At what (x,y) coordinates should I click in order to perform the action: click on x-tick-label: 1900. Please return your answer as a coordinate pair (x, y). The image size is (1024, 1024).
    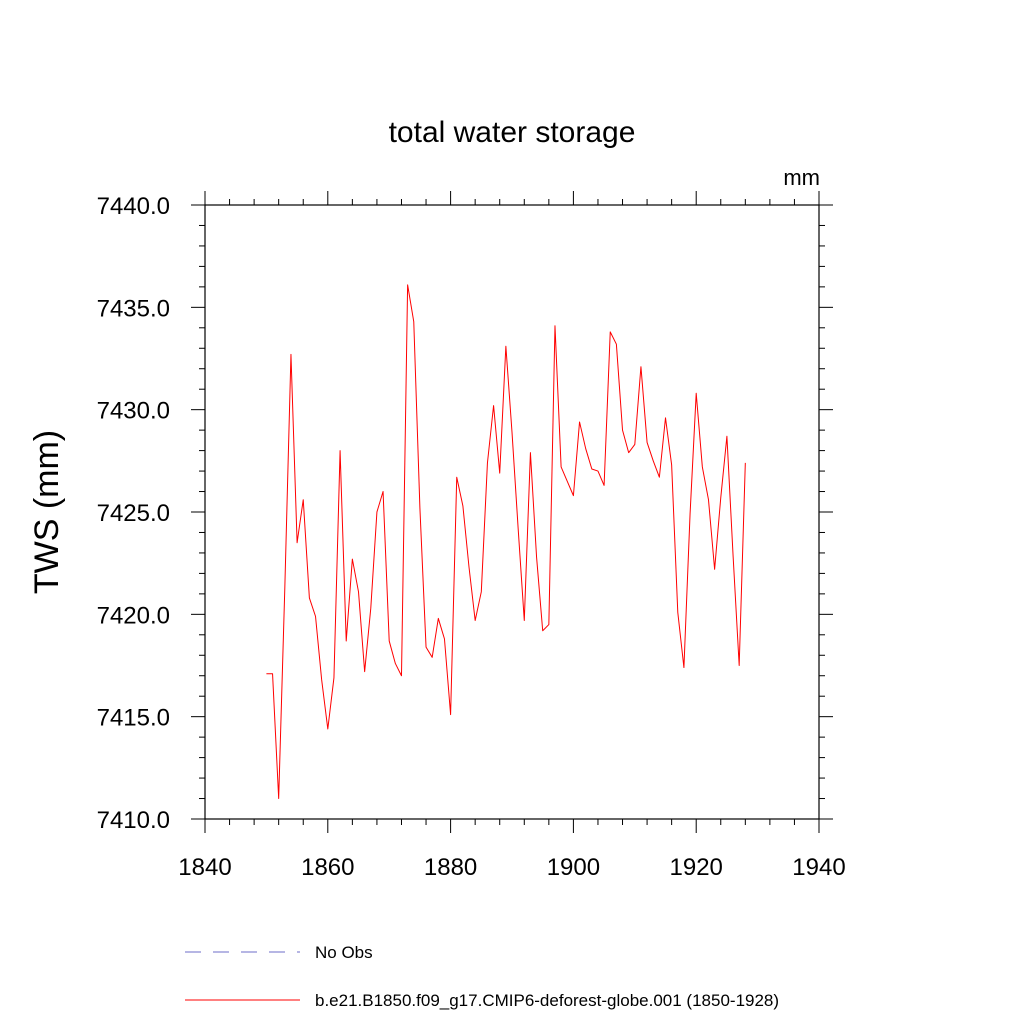
    Looking at the image, I should click on (573, 867).